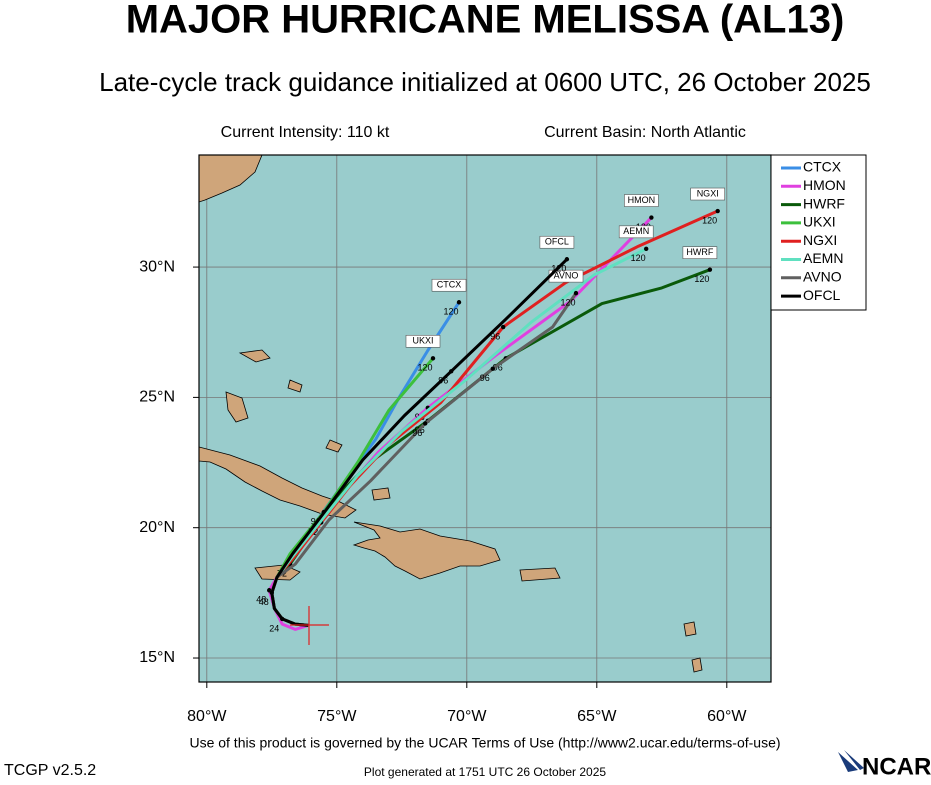  What do you see at coordinates (896, 766) in the screenshot?
I see `logo-text: NCAR` at bounding box center [896, 766].